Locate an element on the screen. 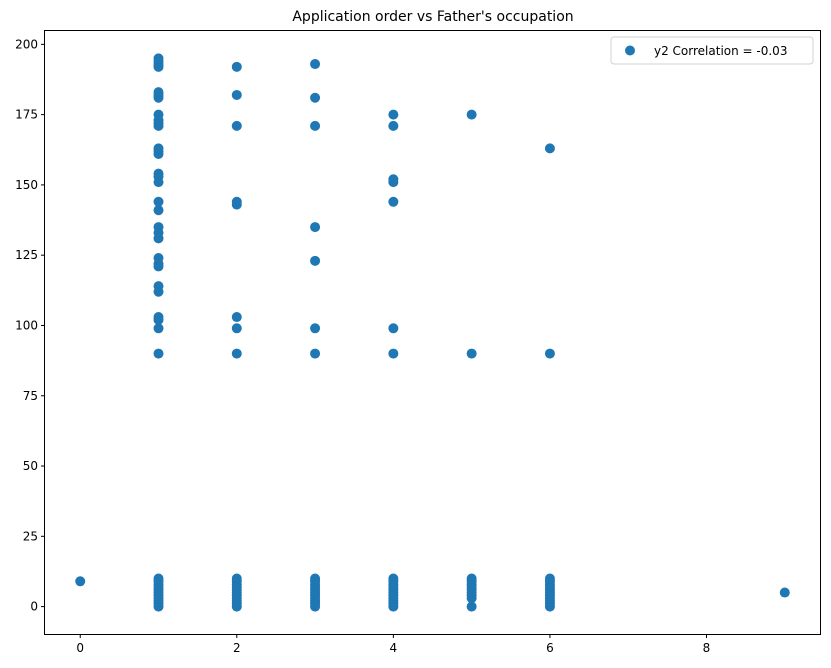 Image resolution: width=831 pixels, height=668 pixels. y-tick-label: 125 is located at coordinates (26, 255).